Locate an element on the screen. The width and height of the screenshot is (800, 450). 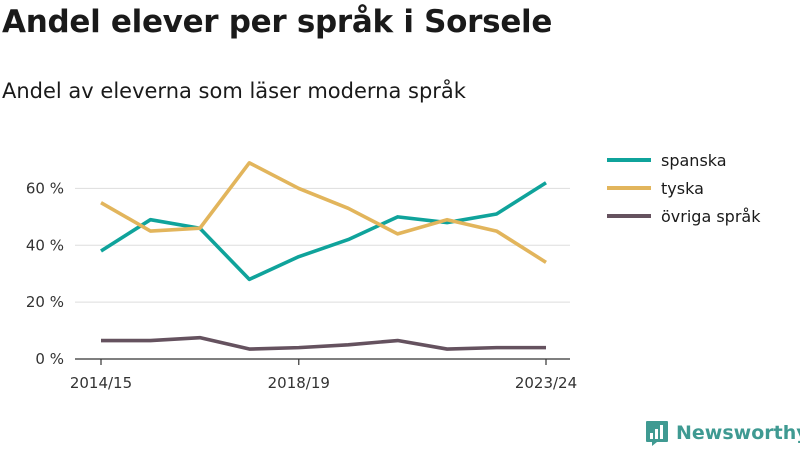
brand-name: Newsworthy is located at coordinates (738, 433).